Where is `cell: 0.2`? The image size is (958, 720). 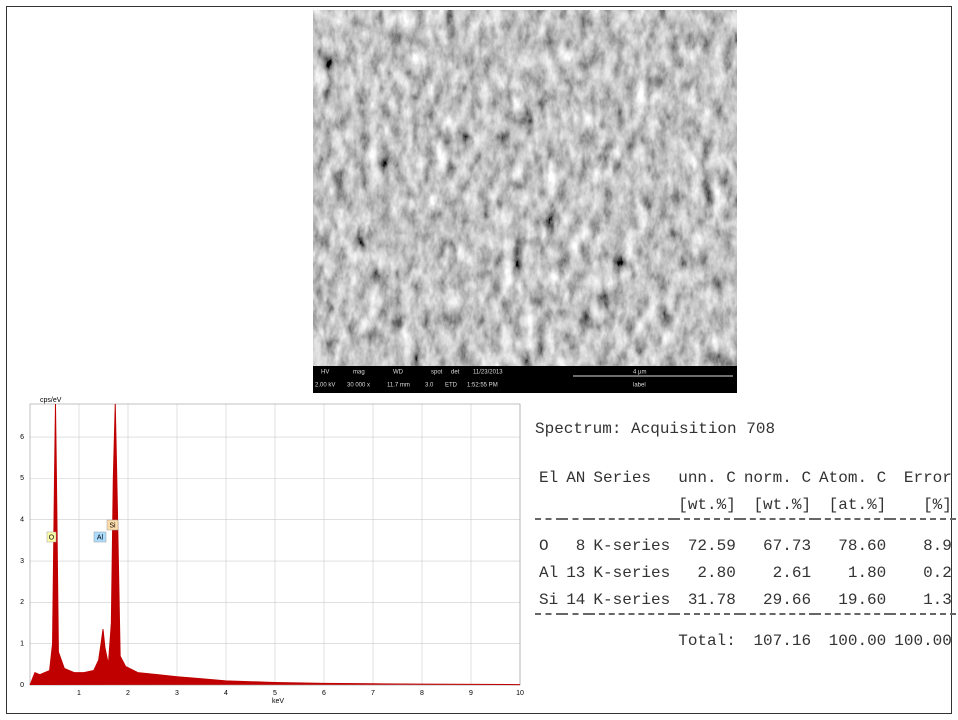 cell: 0.2 is located at coordinates (937, 572).